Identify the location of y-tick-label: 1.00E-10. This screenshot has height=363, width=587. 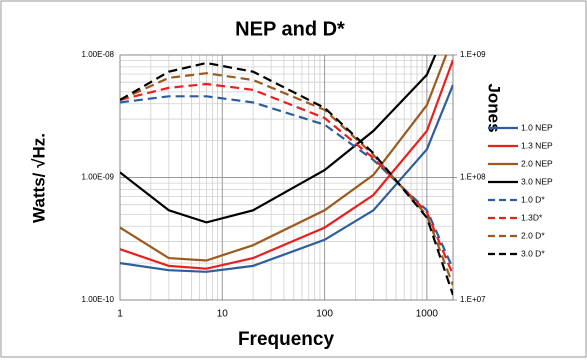
(98, 299).